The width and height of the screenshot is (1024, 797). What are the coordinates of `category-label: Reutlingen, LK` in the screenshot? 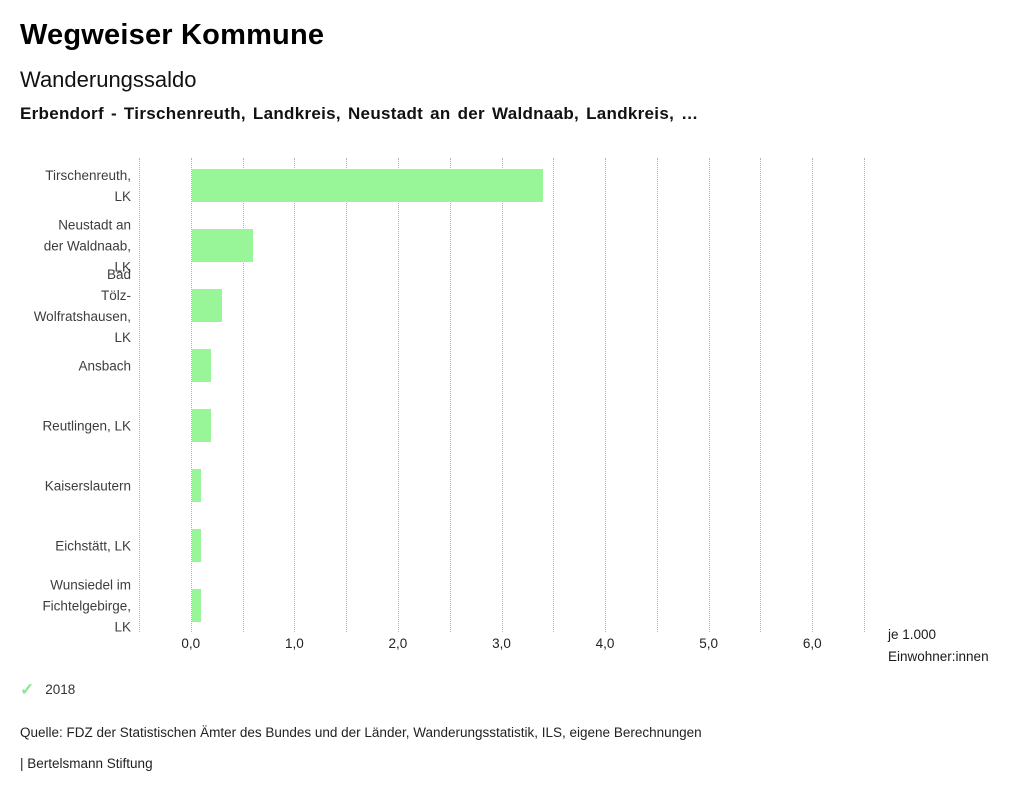 It's located at (86, 425).